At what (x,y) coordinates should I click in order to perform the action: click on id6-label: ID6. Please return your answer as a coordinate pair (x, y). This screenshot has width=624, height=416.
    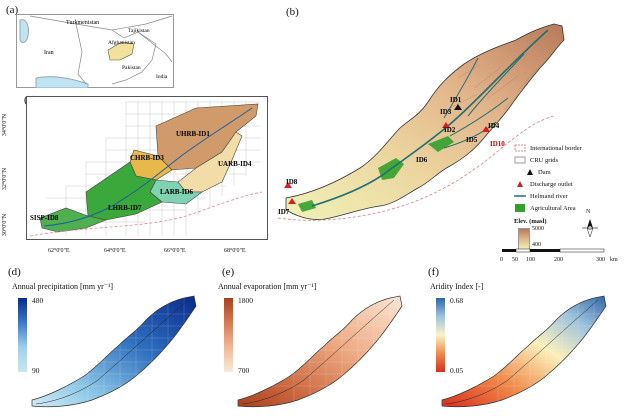
    Looking at the image, I should click on (422, 160).